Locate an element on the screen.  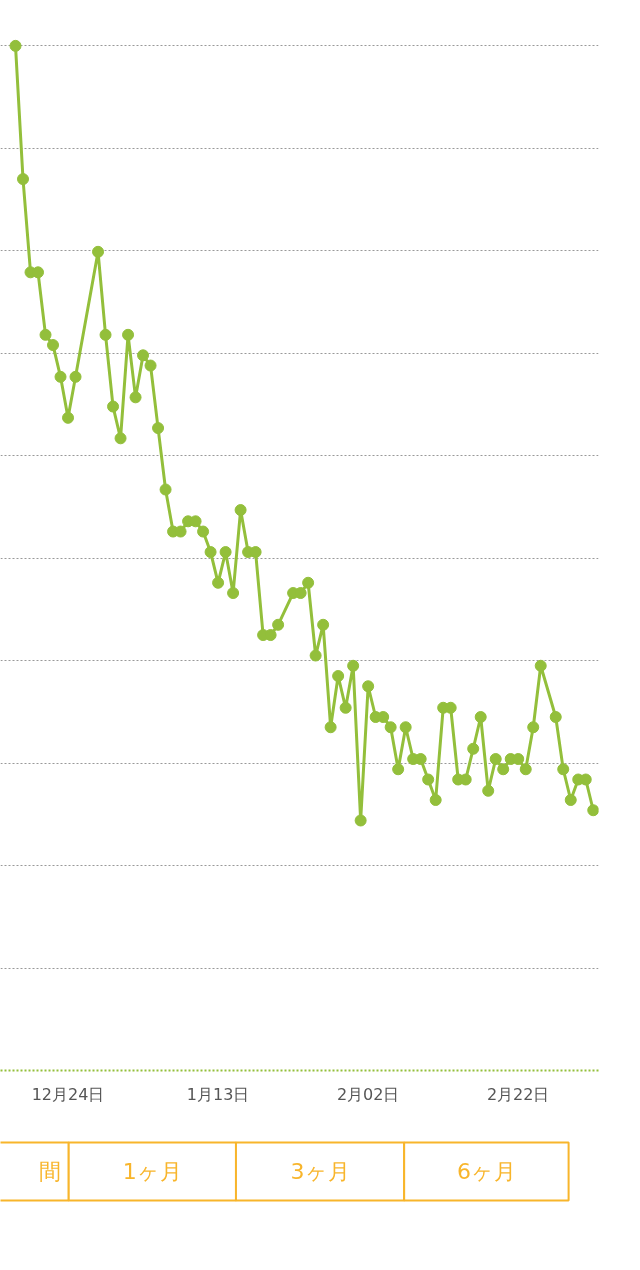
x-tick-label: 1月13日 is located at coordinates (218, 1094).